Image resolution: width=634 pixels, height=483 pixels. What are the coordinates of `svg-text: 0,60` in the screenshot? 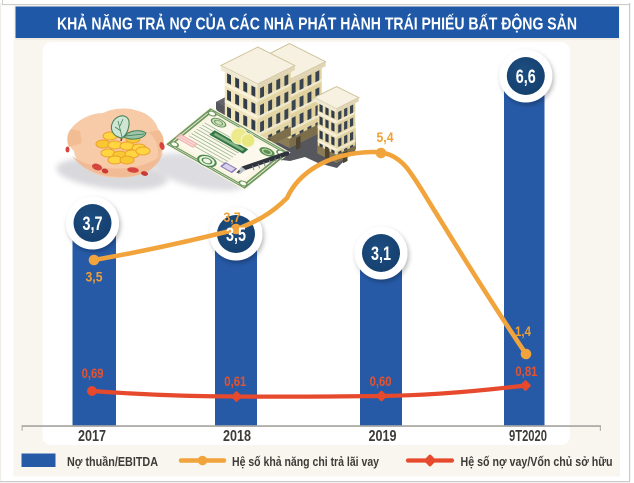 It's located at (381, 381).